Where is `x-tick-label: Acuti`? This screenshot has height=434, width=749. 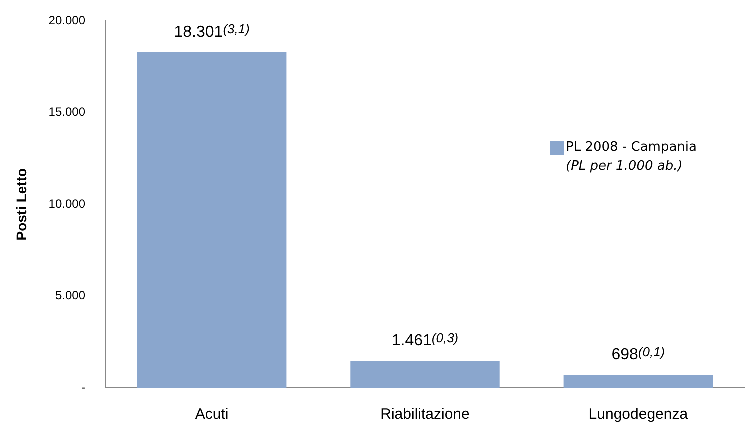
x-tick-label: Acuti is located at coordinates (212, 415).